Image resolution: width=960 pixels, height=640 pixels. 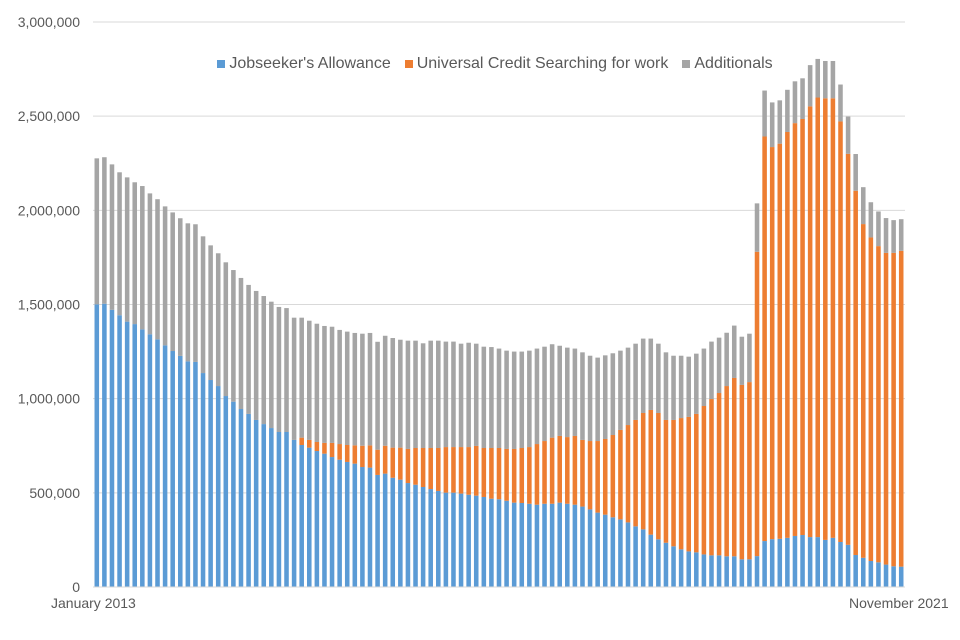 I want to click on legend-label-jsa: Jobseeker's Allowance, so click(x=310, y=63).